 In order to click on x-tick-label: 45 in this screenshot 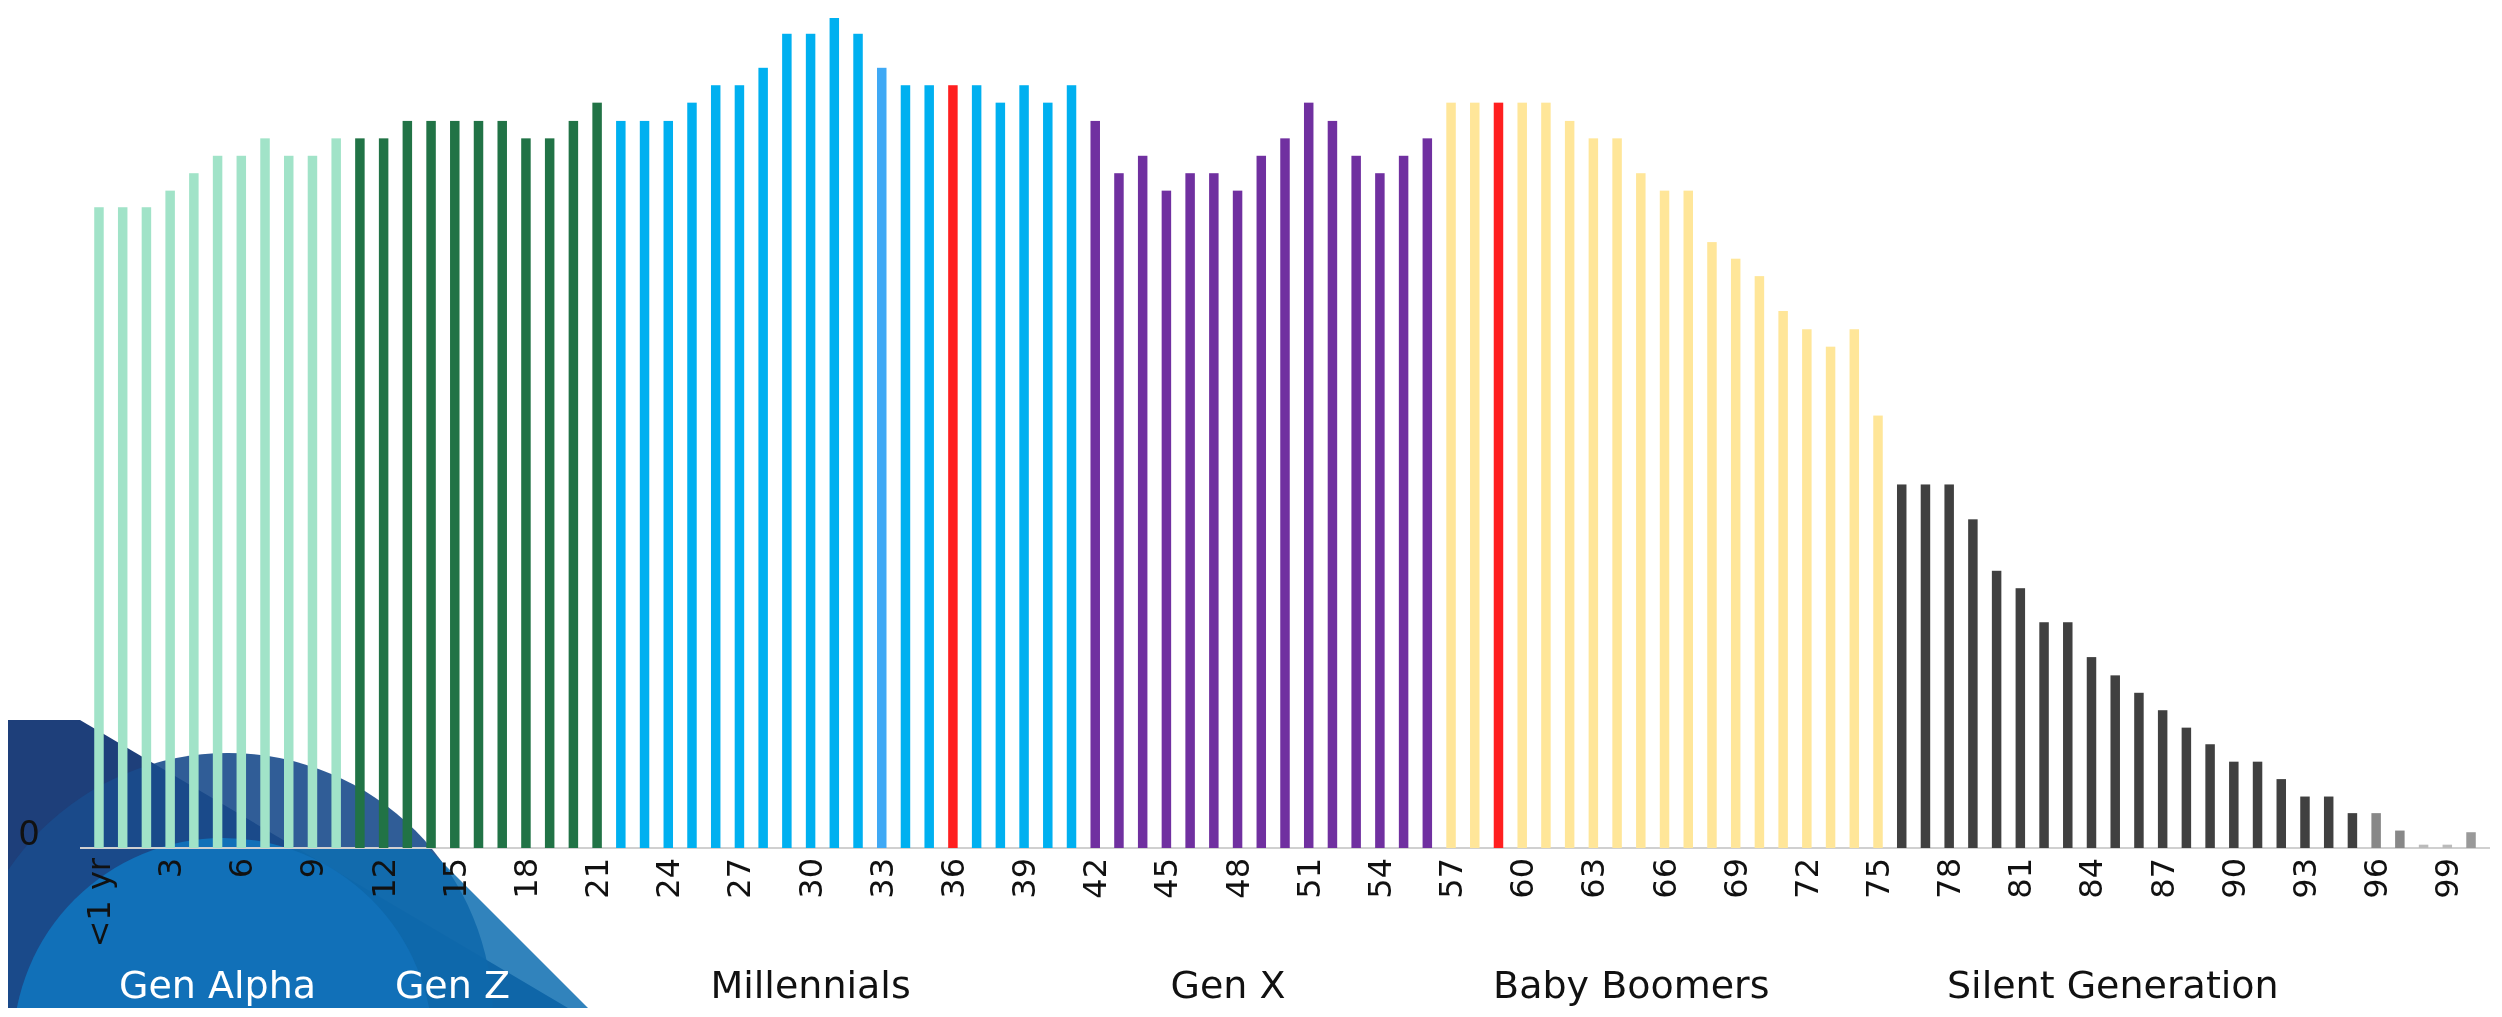, I will do `click(1166, 878)`.